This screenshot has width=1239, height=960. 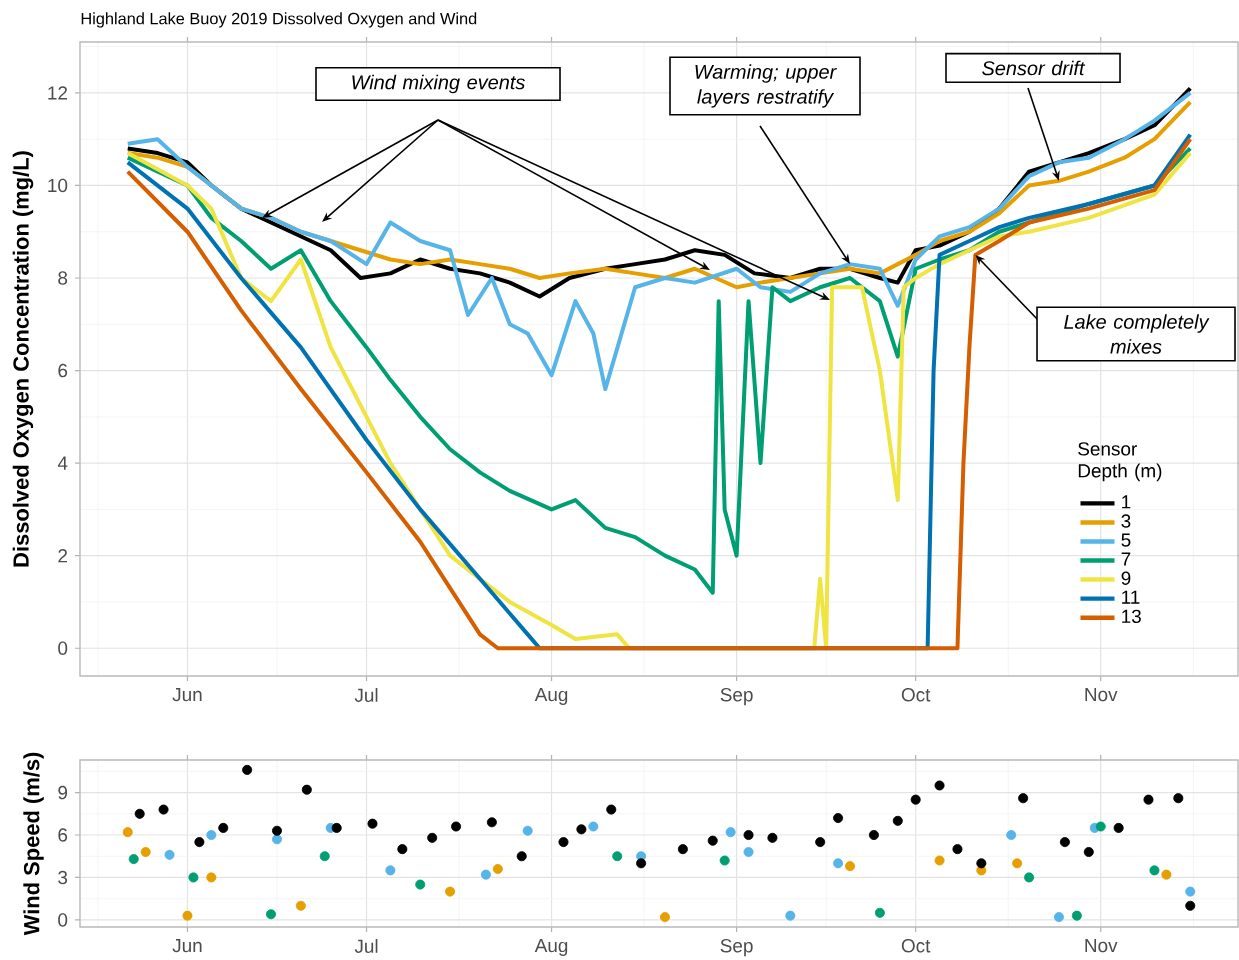 What do you see at coordinates (438, 84) in the screenshot?
I see `annotation: Wind mixing events` at bounding box center [438, 84].